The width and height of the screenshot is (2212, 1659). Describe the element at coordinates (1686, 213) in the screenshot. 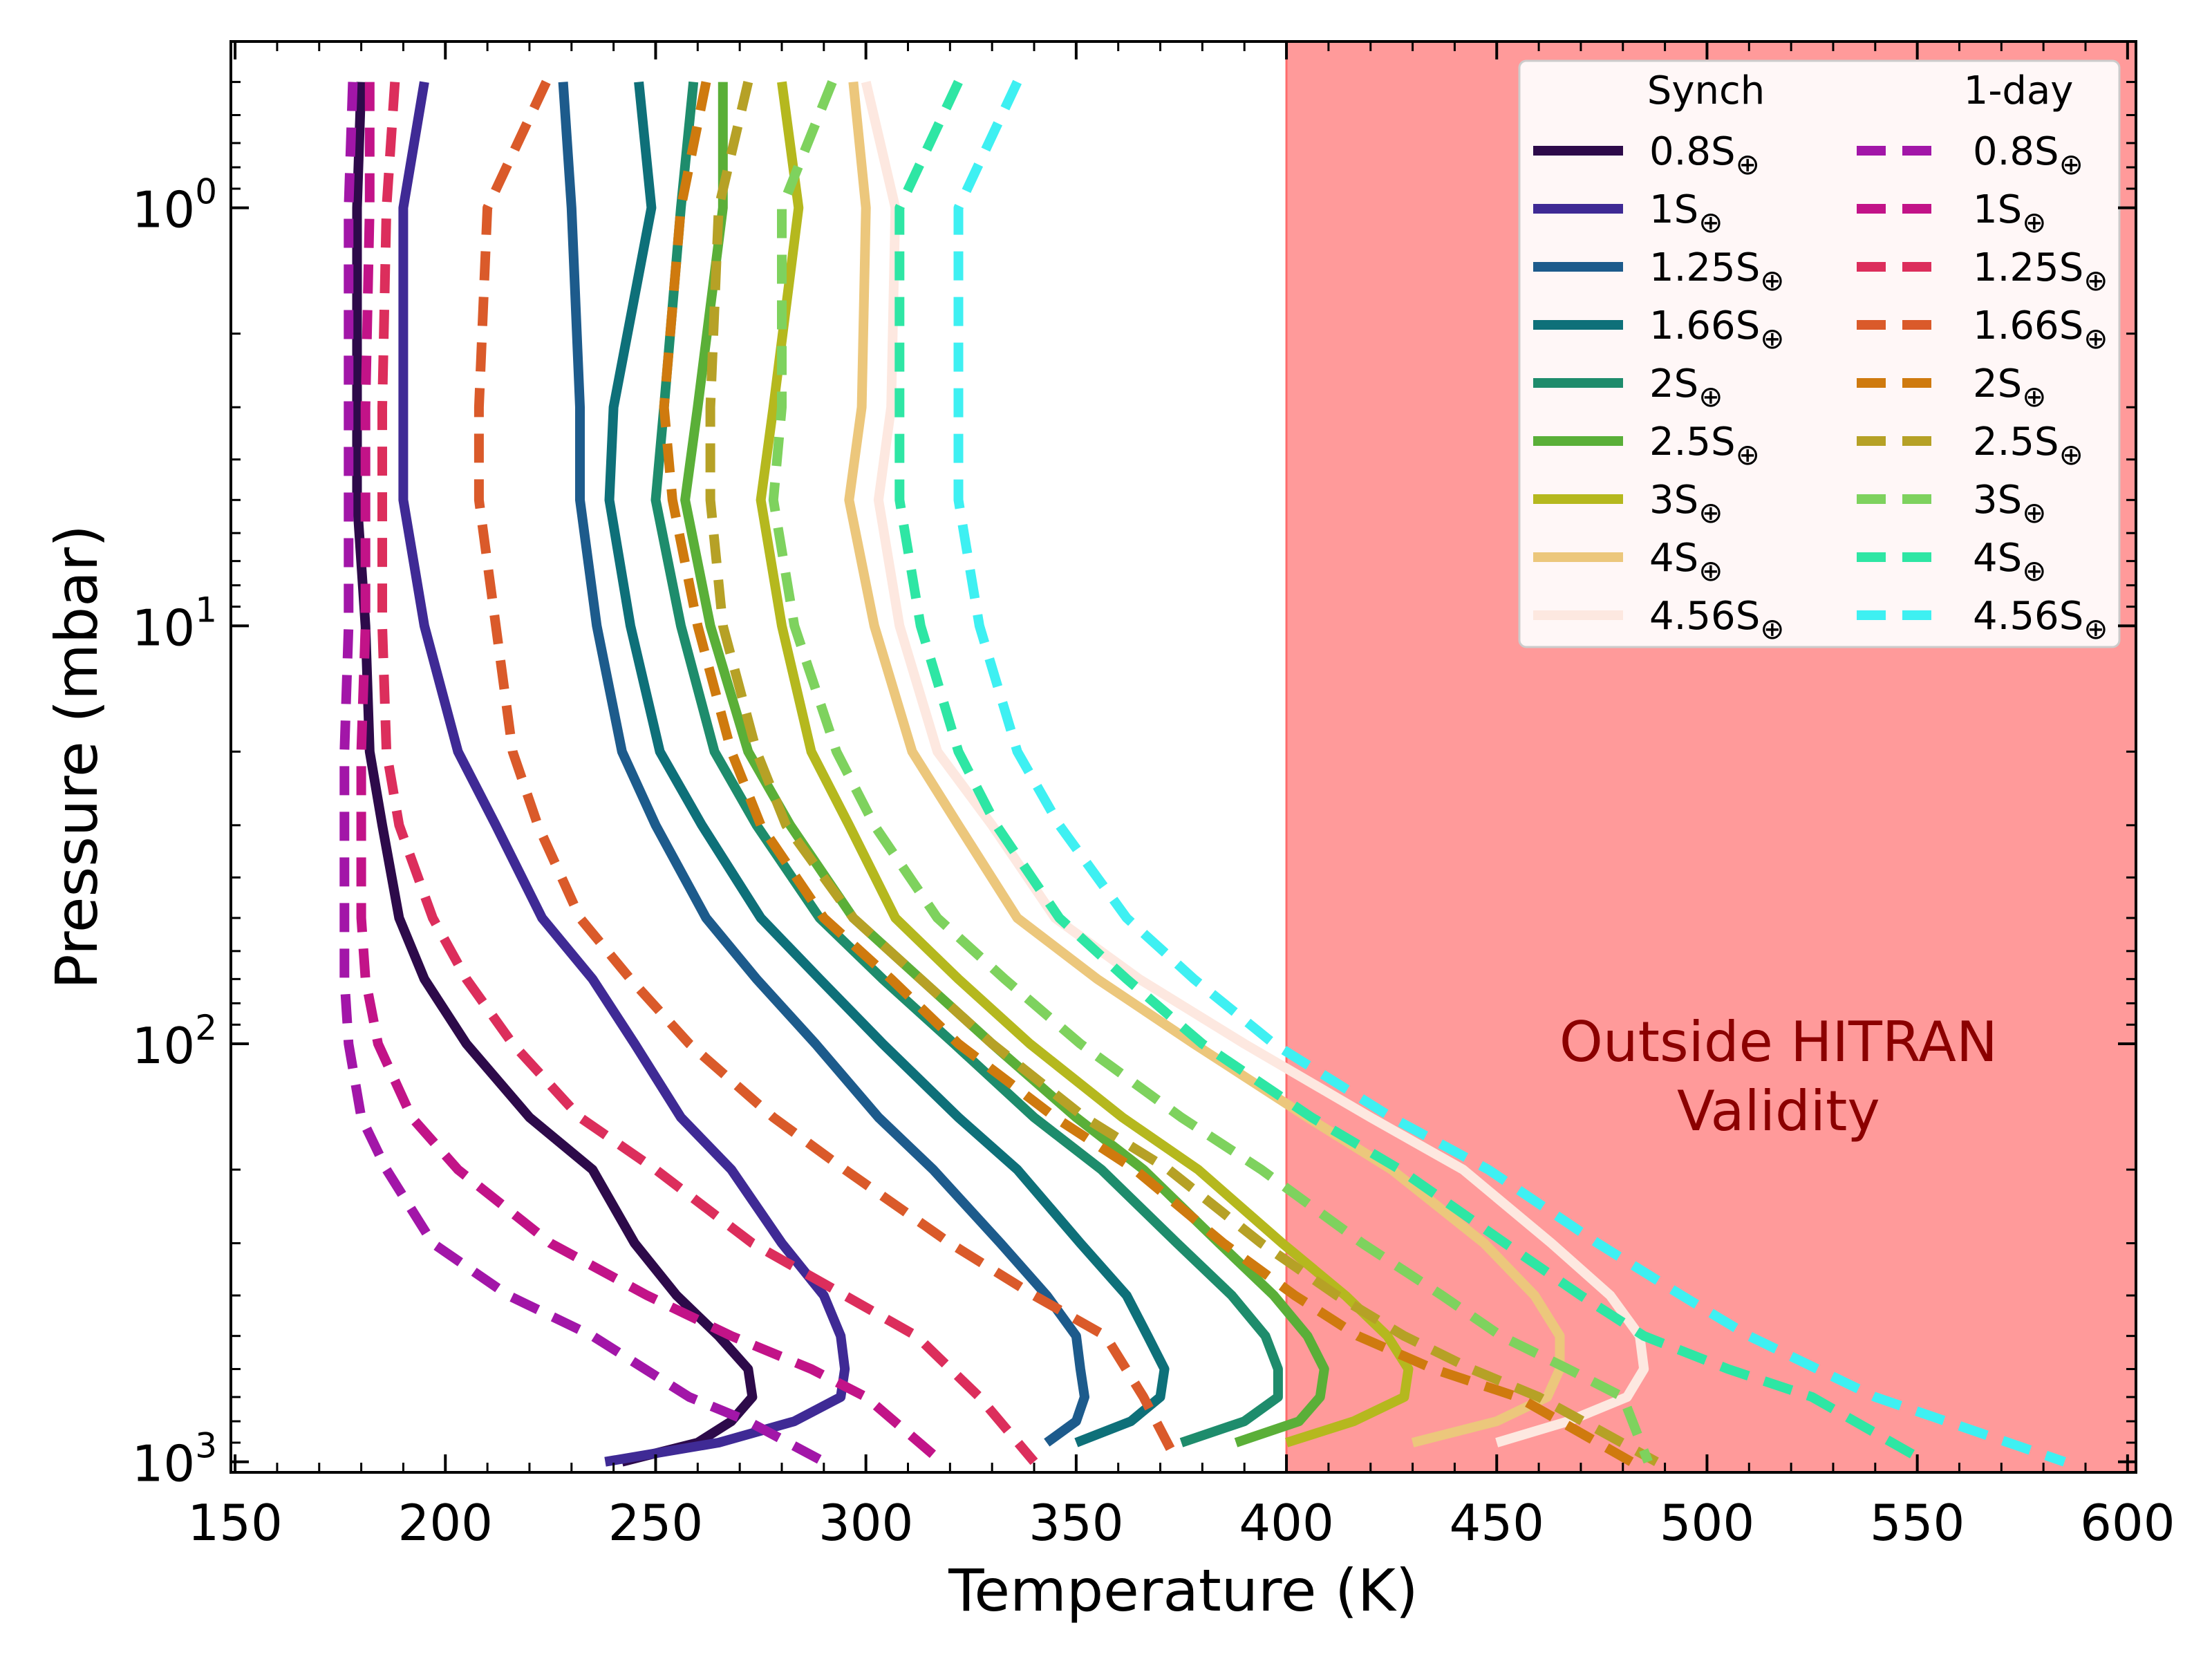

I see `legend-entry-label: 1S⊕` at that location.